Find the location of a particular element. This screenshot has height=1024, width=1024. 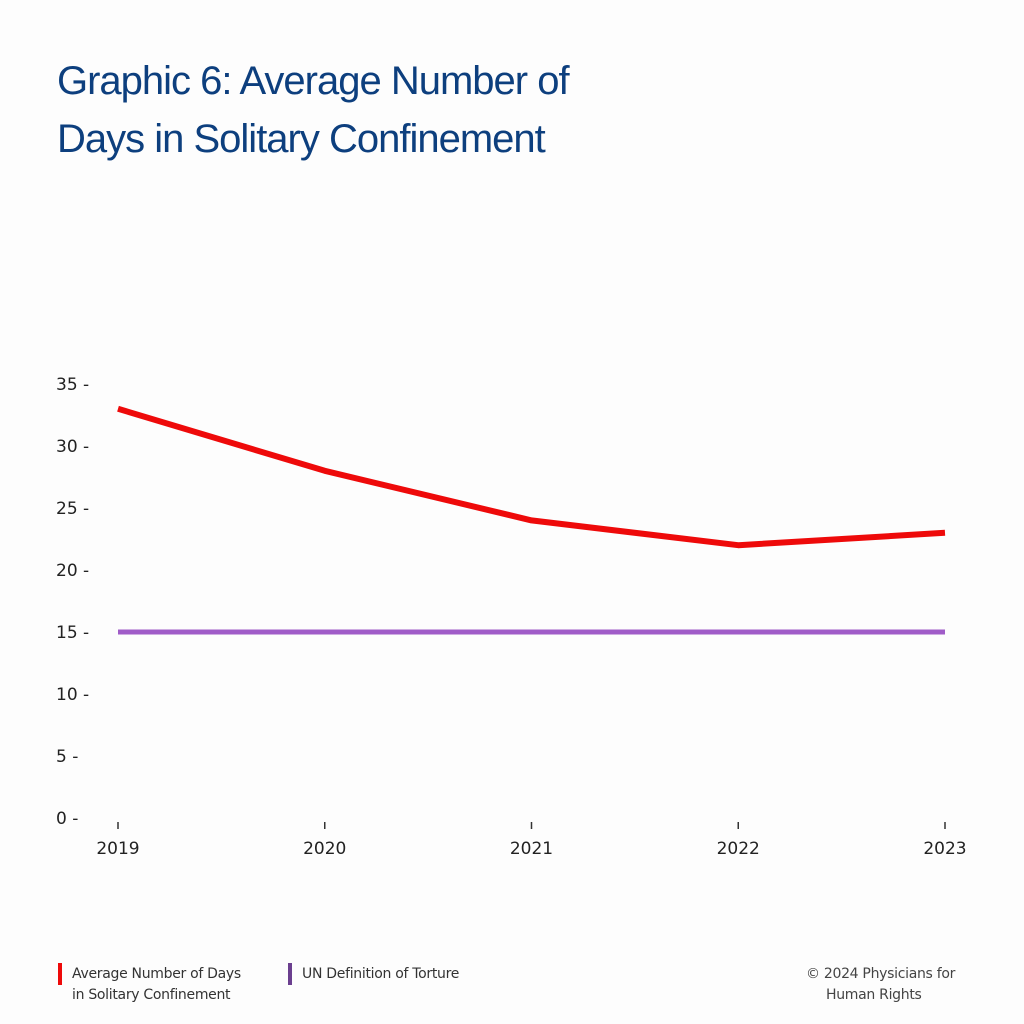

y-tick-label: 15 - is located at coordinates (72, 633).